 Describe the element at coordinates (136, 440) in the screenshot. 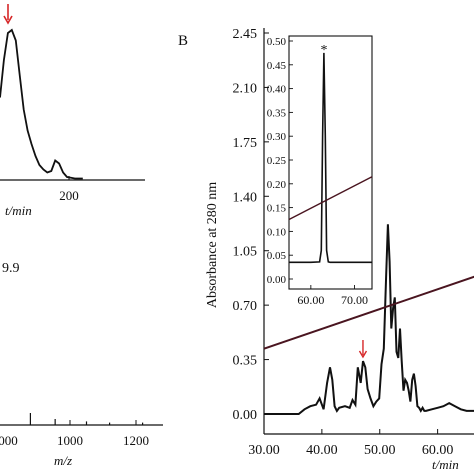

I see `panel-a-ms-x-tick-label-2: 1200` at that location.